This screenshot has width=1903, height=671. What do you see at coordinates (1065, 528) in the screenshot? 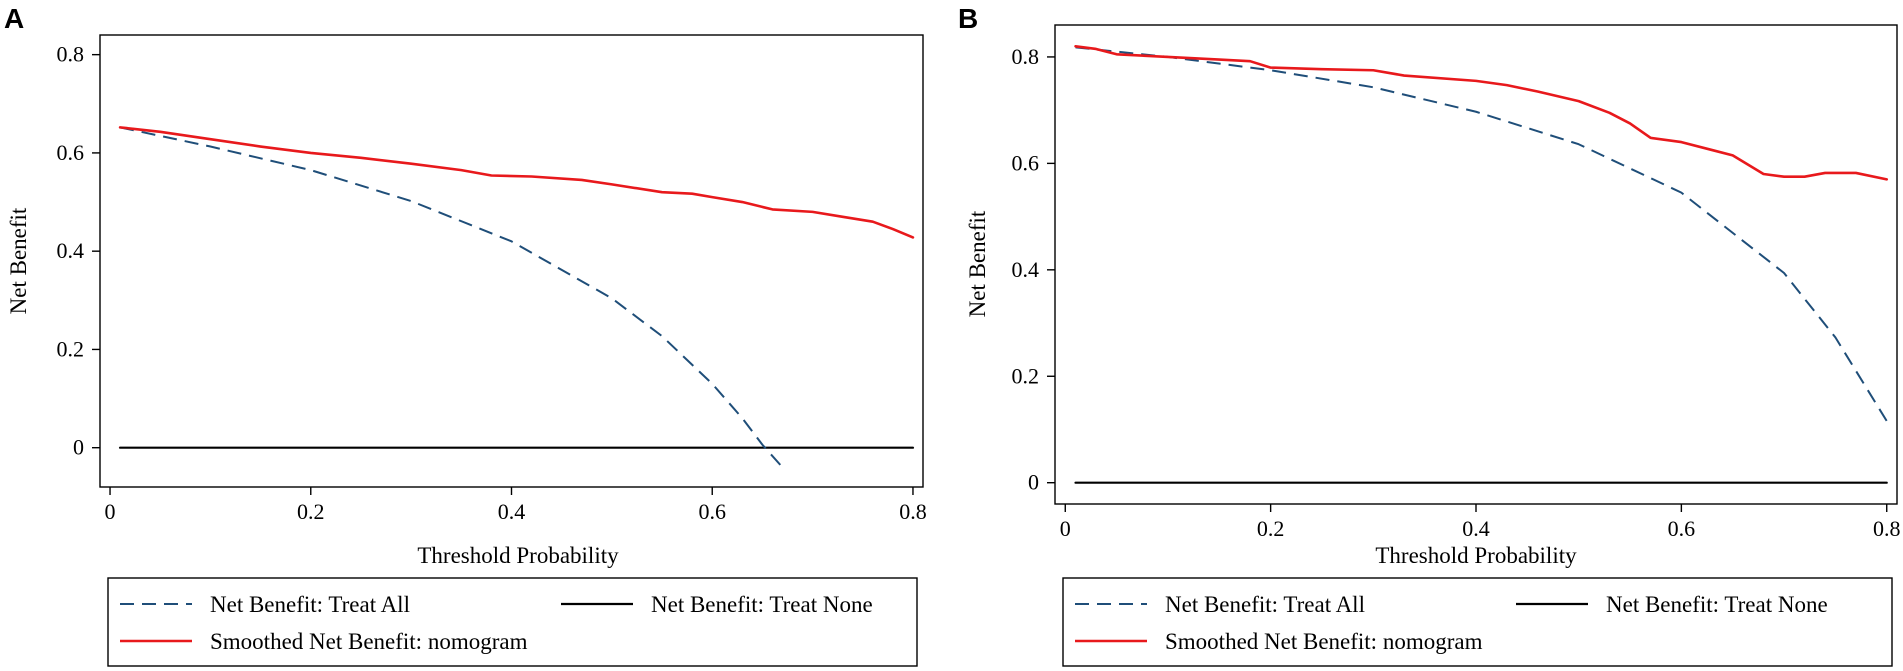
I see `panel-b-x-tick-label: 0` at bounding box center [1065, 528].